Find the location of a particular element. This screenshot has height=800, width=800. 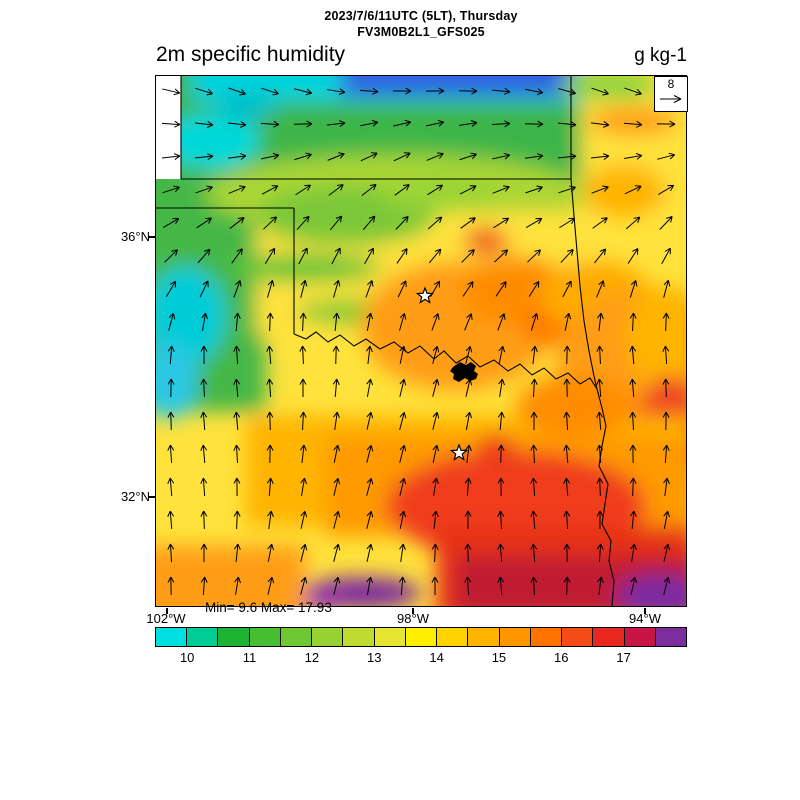

colorbar-tick-label: 15 is located at coordinates (499, 657).